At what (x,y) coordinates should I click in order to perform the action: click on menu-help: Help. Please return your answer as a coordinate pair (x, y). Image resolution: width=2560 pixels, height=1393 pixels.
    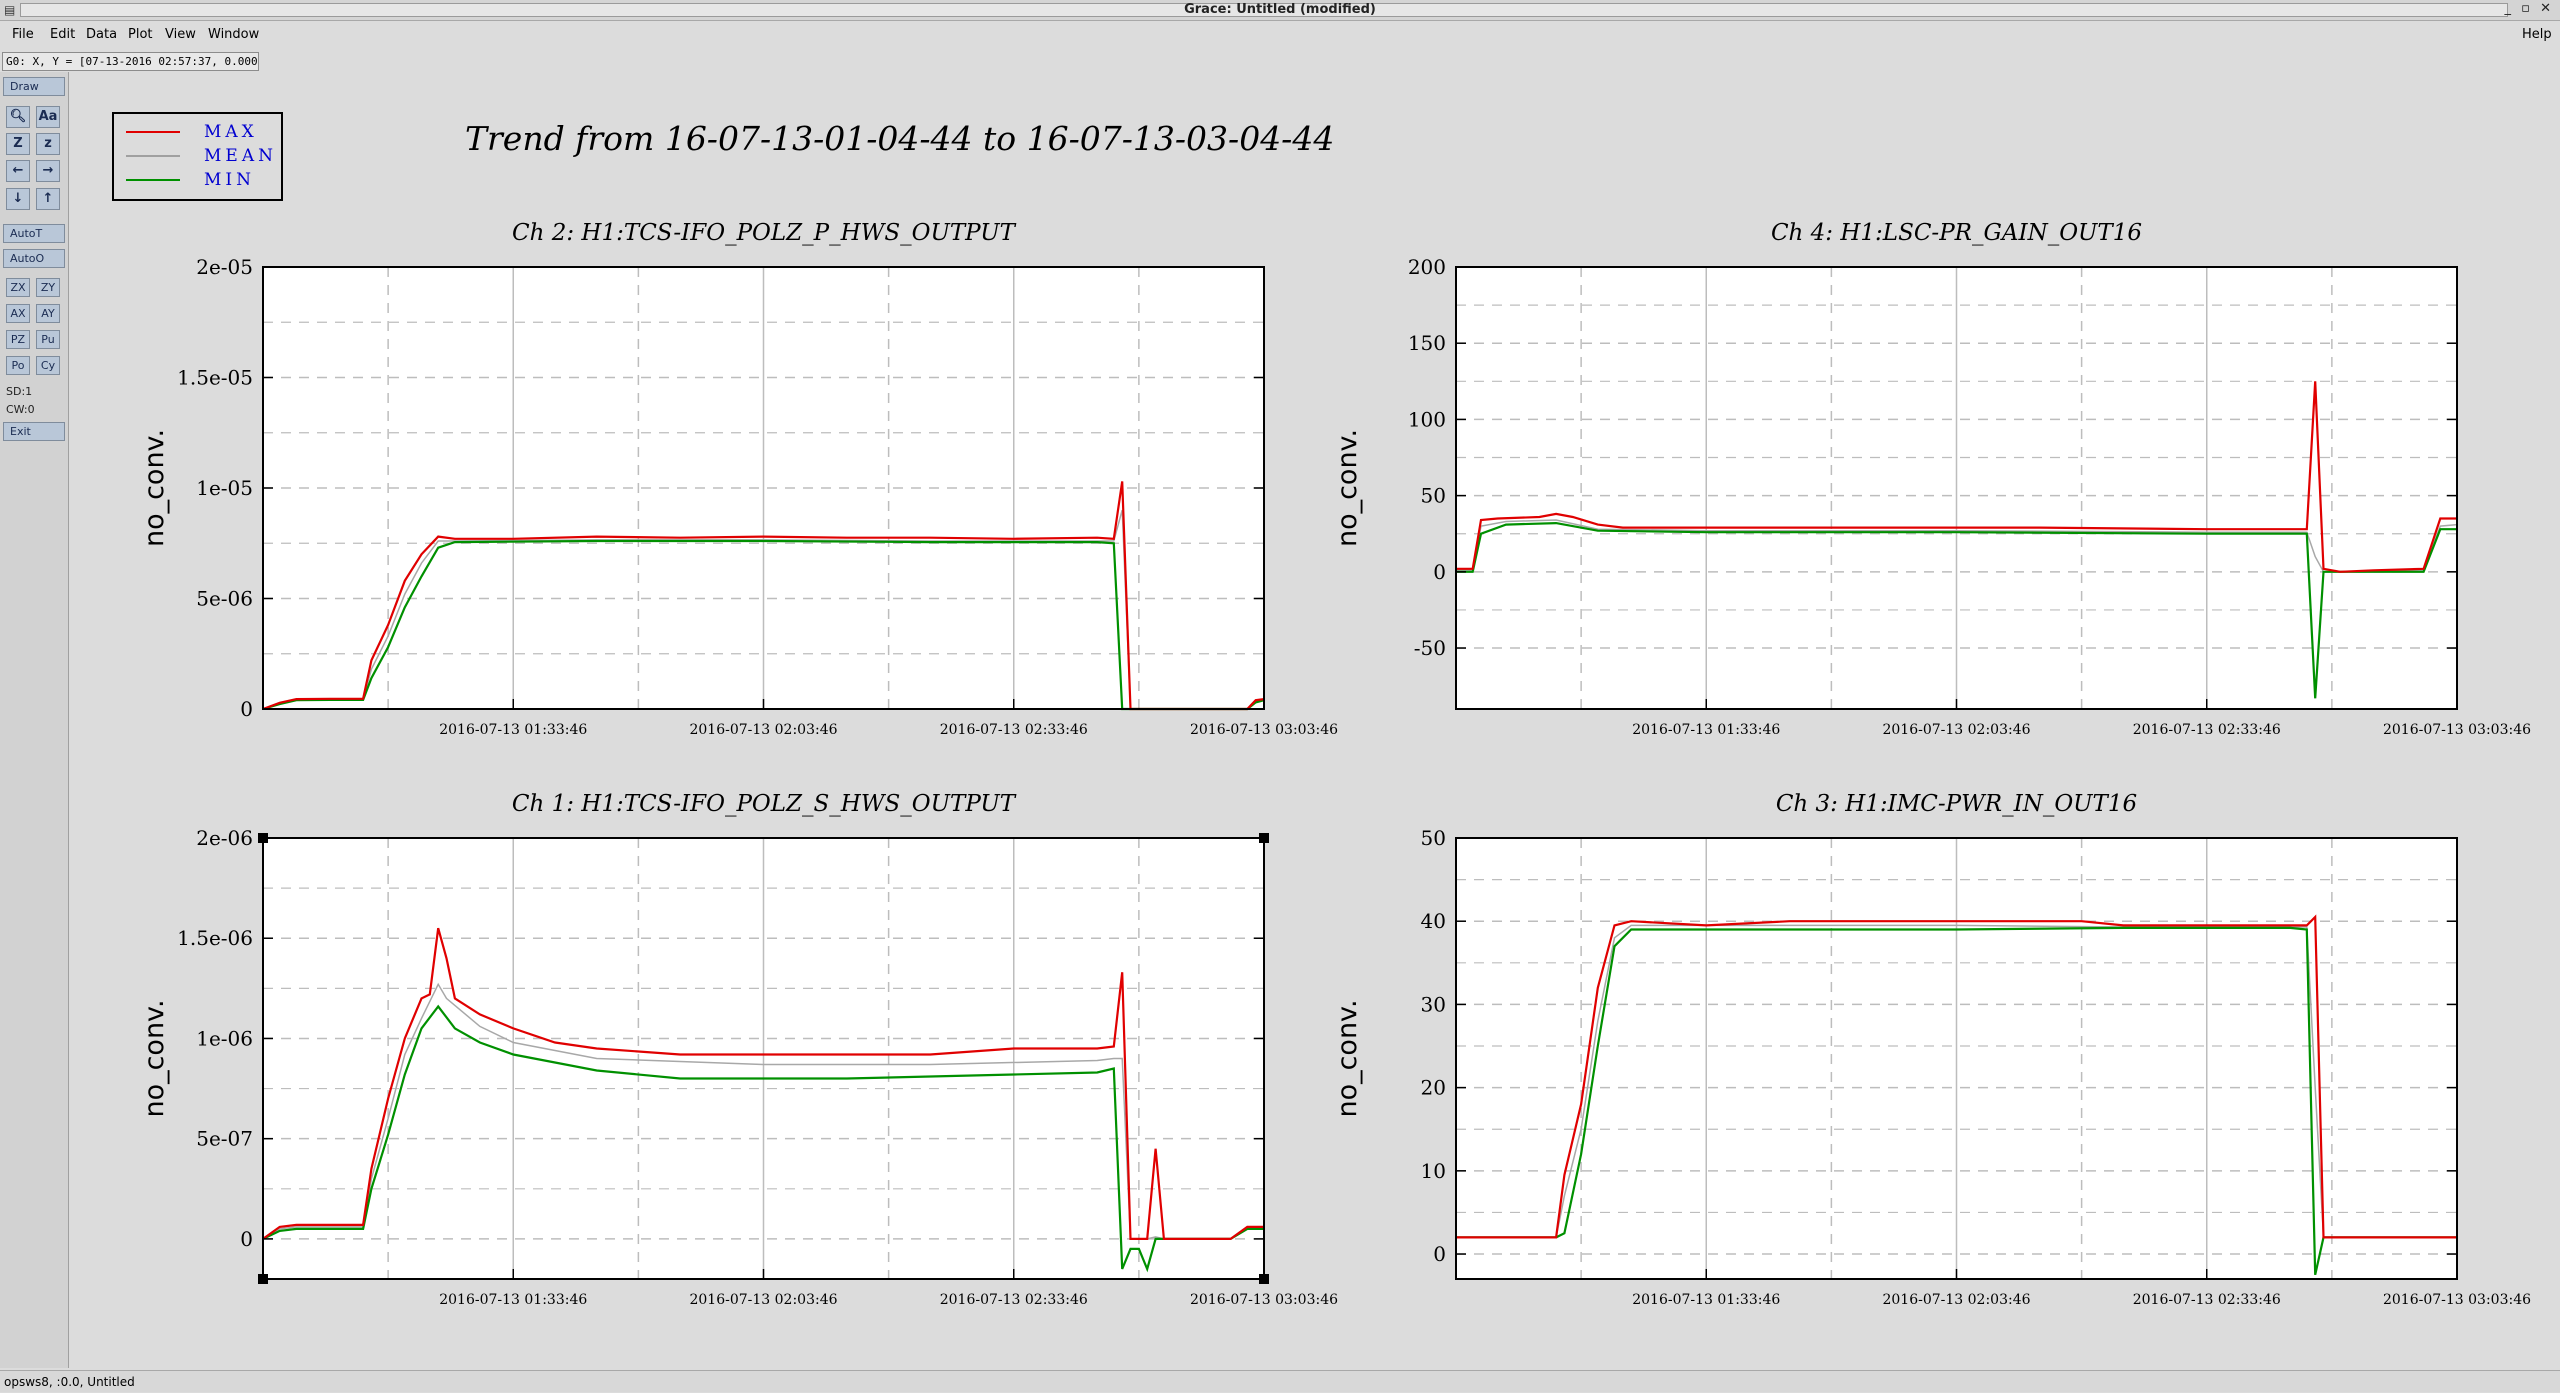
    Looking at the image, I should click on (2537, 34).